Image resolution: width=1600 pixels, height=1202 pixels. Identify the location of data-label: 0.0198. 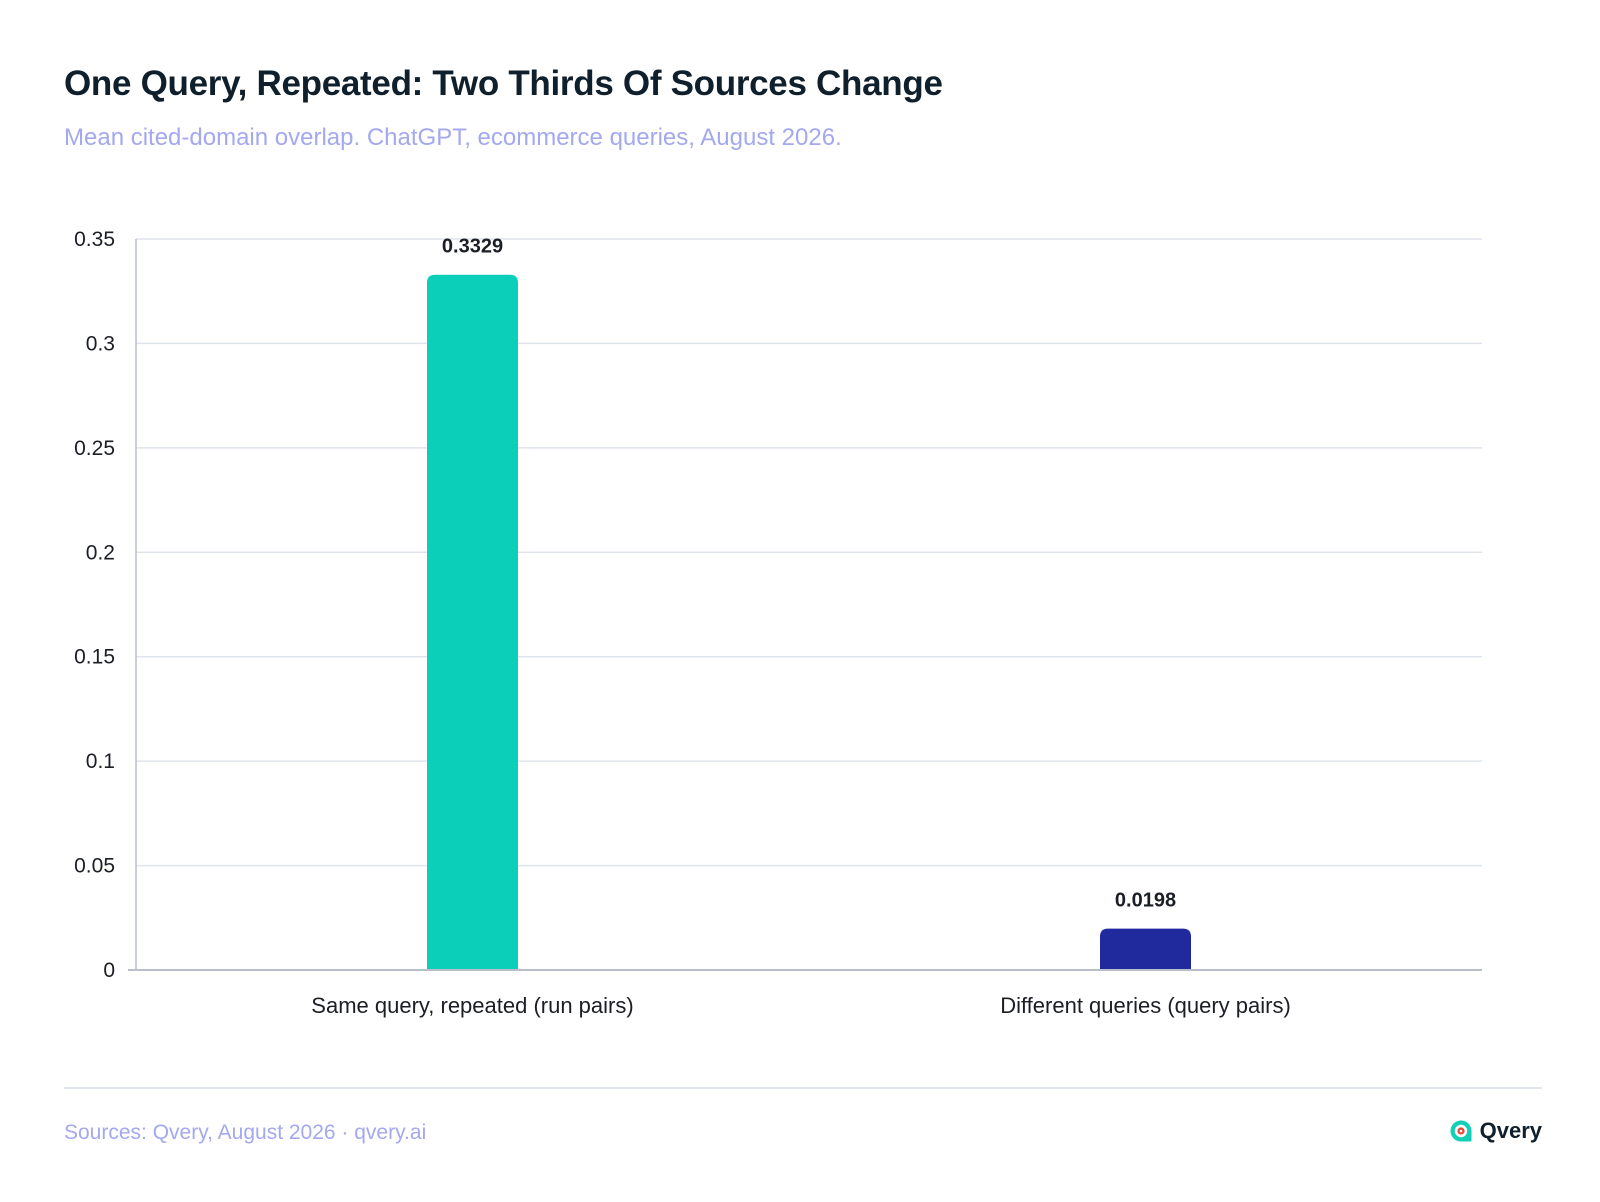
(1145, 901).